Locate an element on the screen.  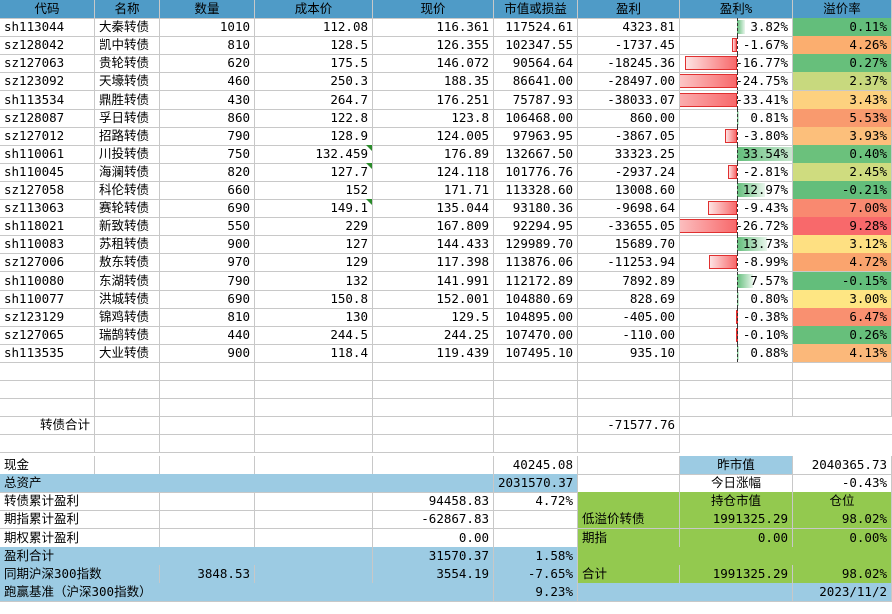
bond-price: 167.809 is located at coordinates (433, 227).